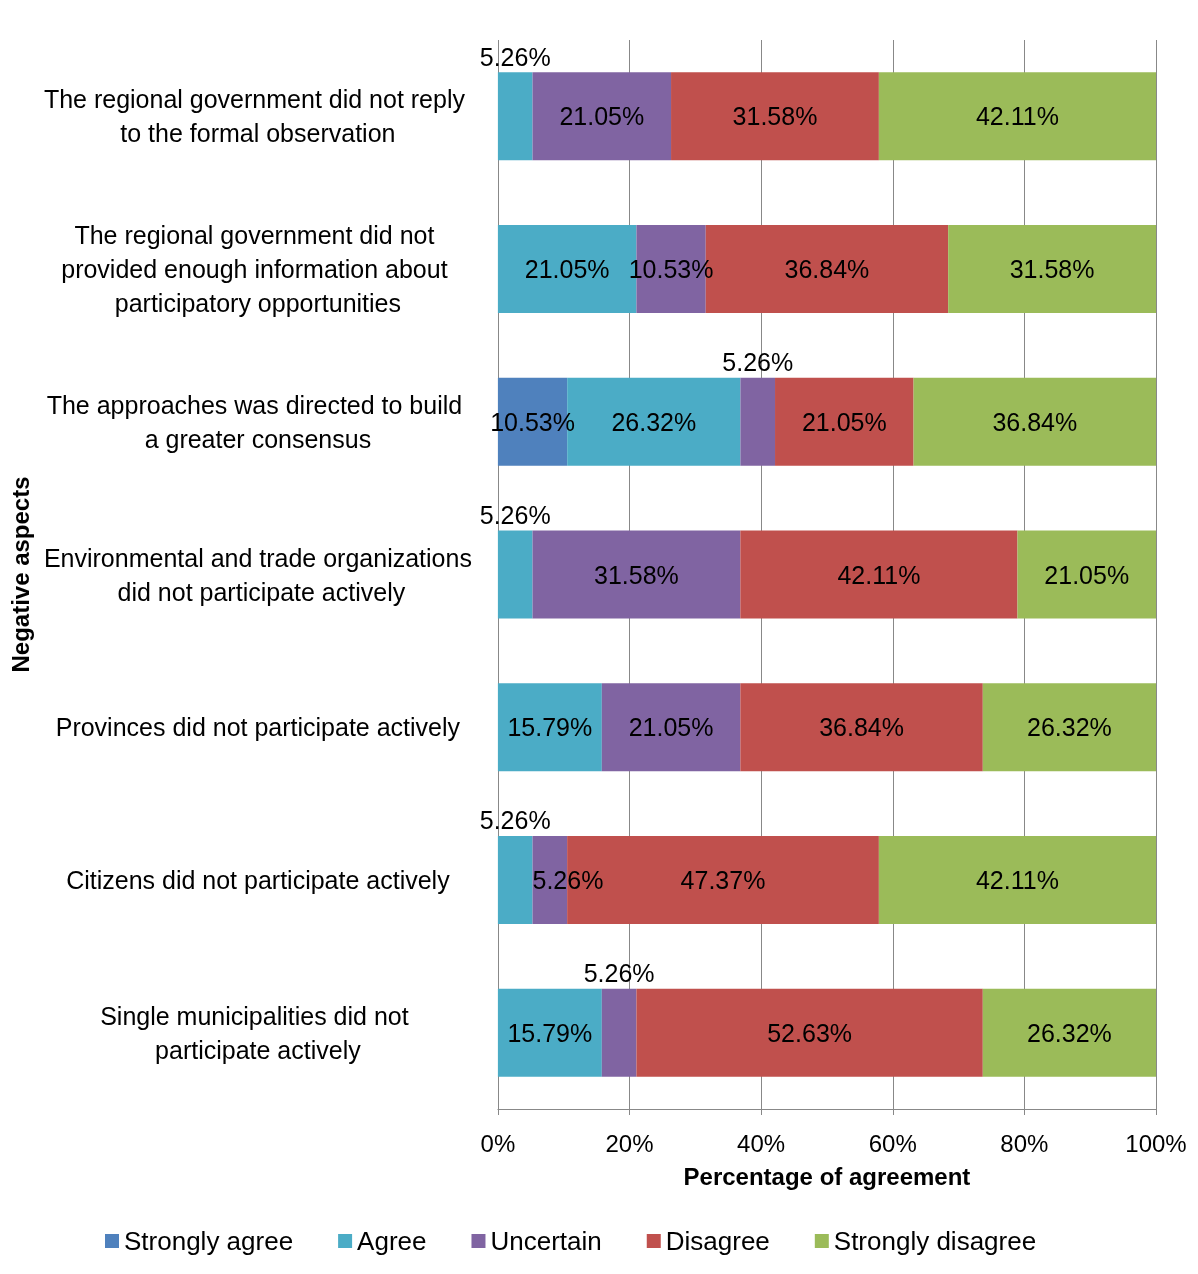 The width and height of the screenshot is (1198, 1274). I want to click on x-tick-label: 60%, so click(892, 1143).